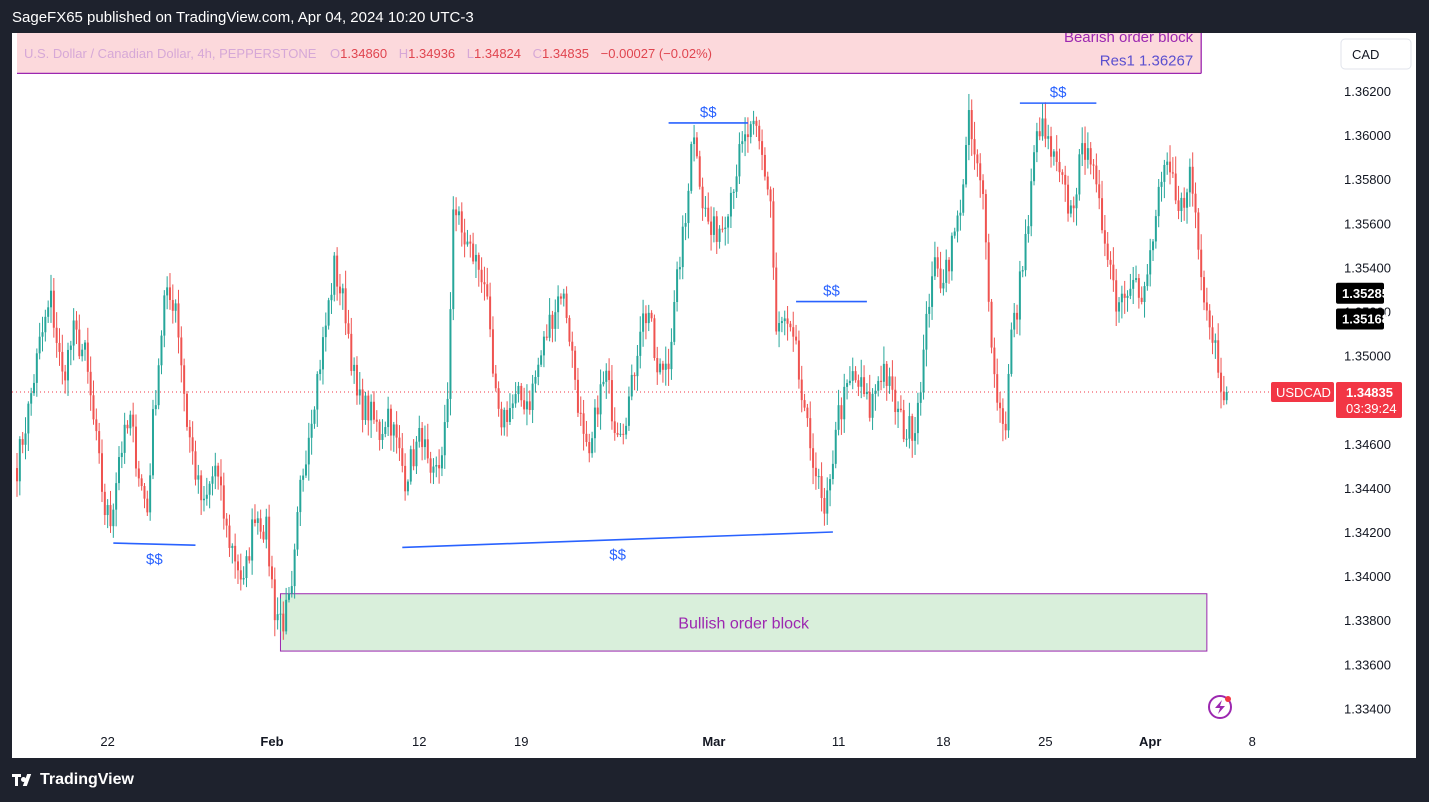 This screenshot has width=1429, height=802. I want to click on liquidity-label: $$, so click(708, 112).